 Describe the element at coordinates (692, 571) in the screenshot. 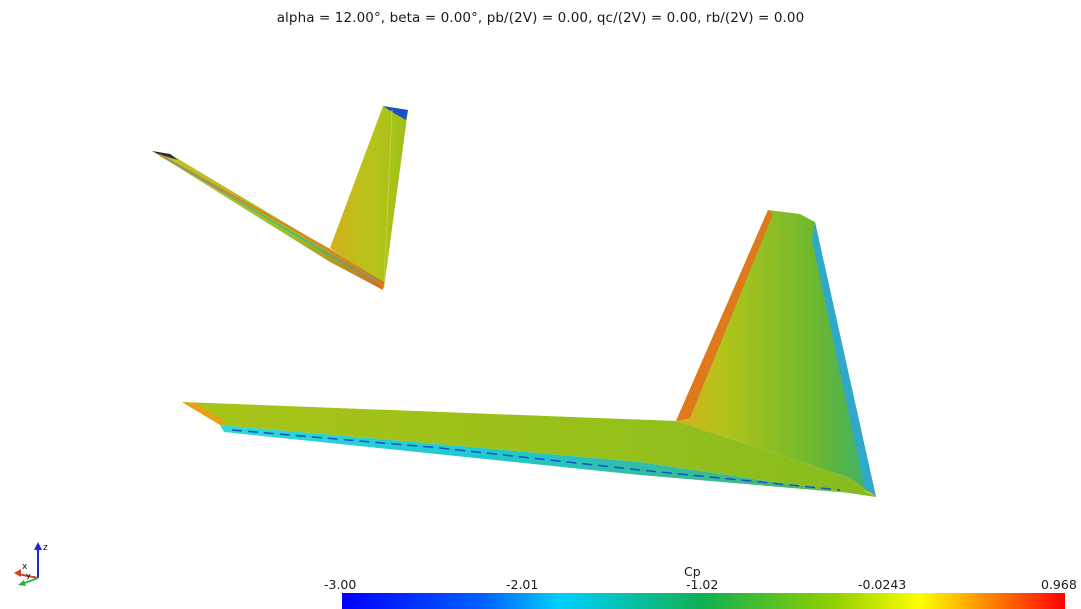

I see `colorbar-title: Cp` at that location.